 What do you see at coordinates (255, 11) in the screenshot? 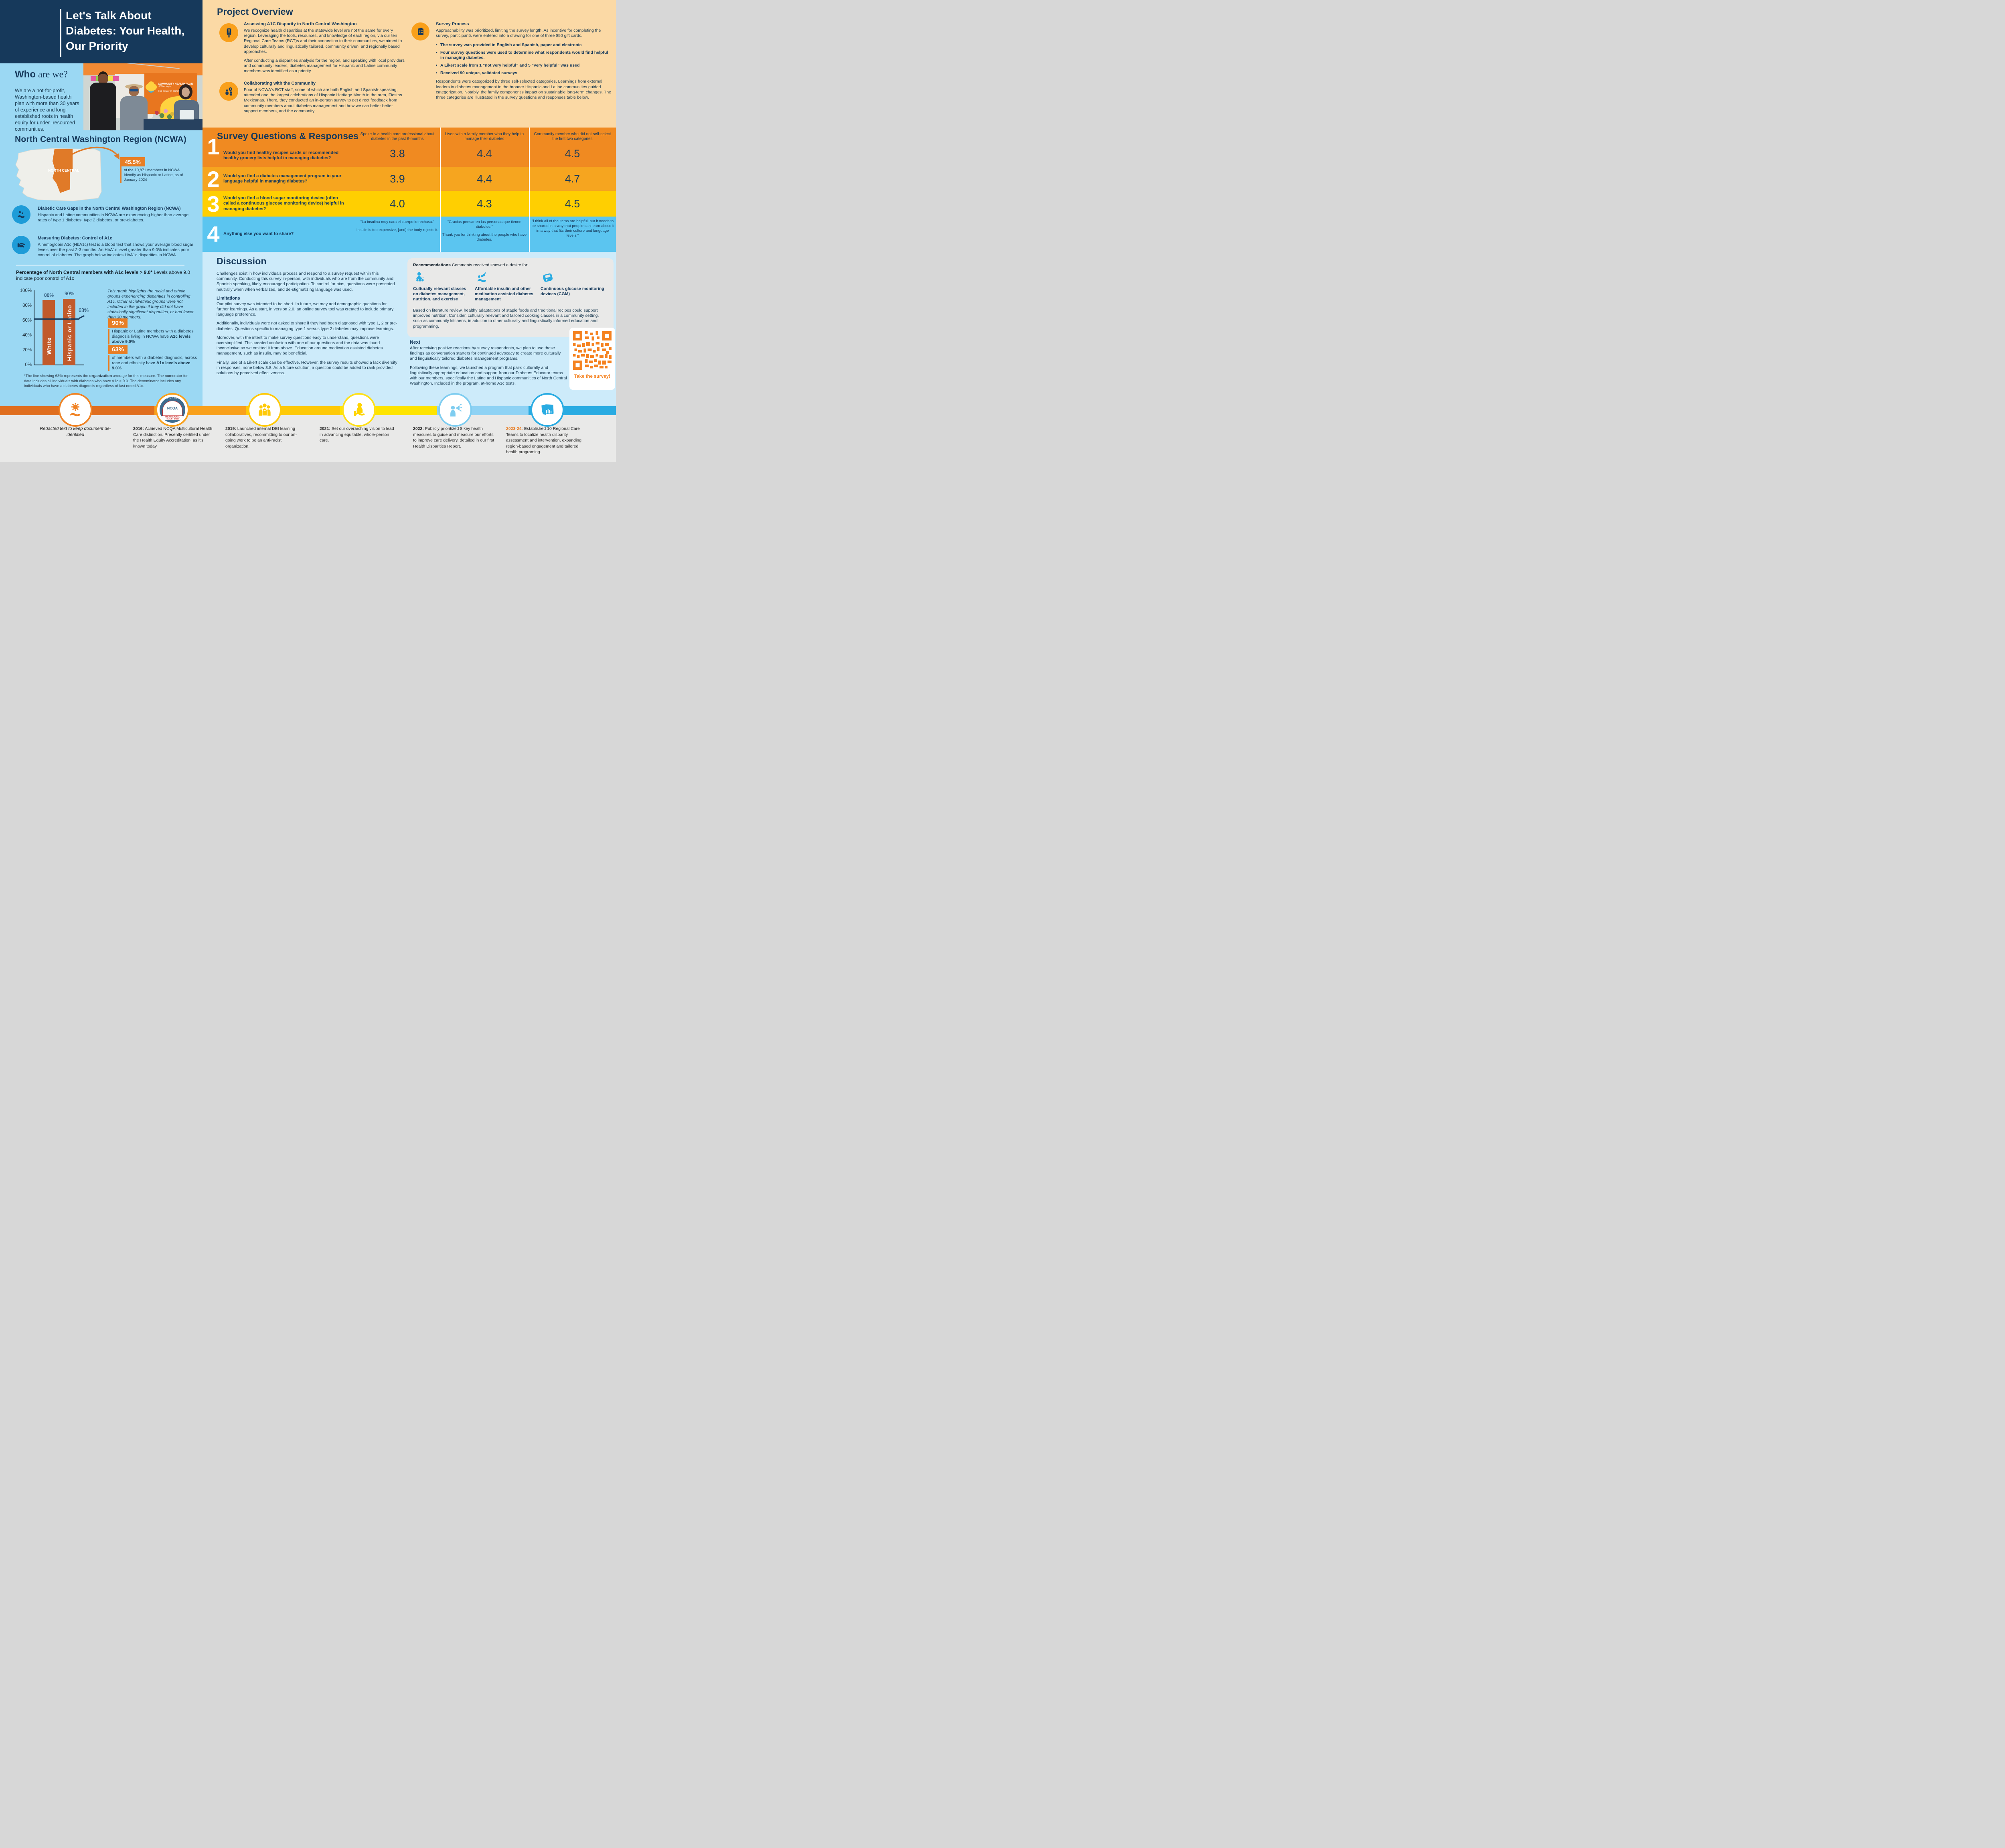
I see `overview-heading: Project Overview` at bounding box center [255, 11].